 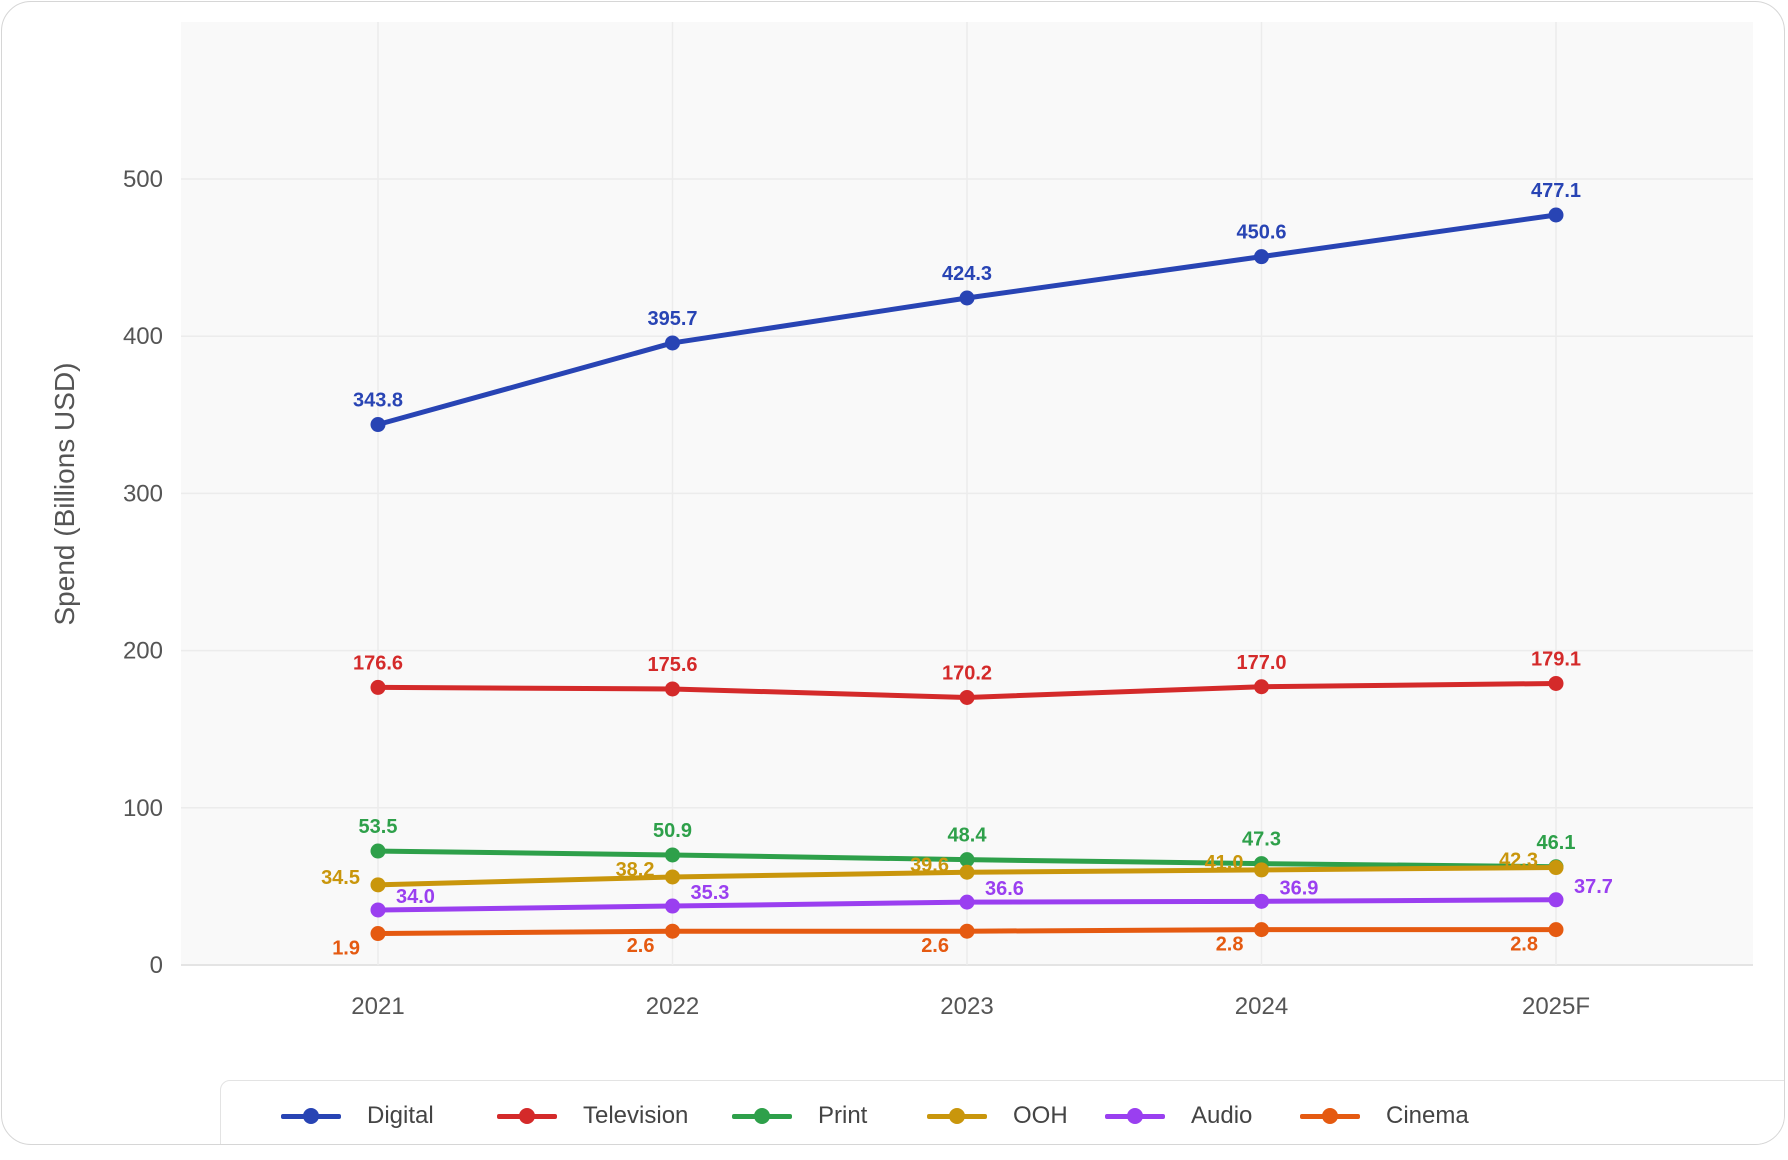 What do you see at coordinates (1261, 901) in the screenshot?
I see `data-point-audio-2024` at bounding box center [1261, 901].